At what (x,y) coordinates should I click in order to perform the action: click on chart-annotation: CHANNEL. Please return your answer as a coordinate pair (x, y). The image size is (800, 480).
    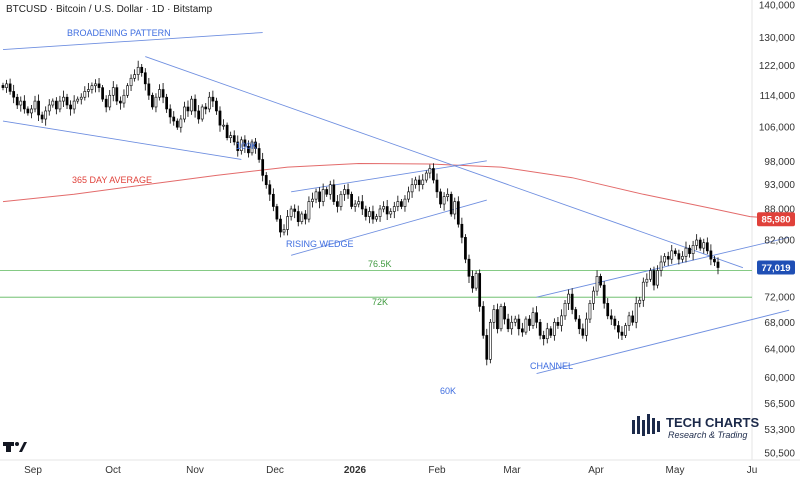
    Looking at the image, I should click on (551, 366).